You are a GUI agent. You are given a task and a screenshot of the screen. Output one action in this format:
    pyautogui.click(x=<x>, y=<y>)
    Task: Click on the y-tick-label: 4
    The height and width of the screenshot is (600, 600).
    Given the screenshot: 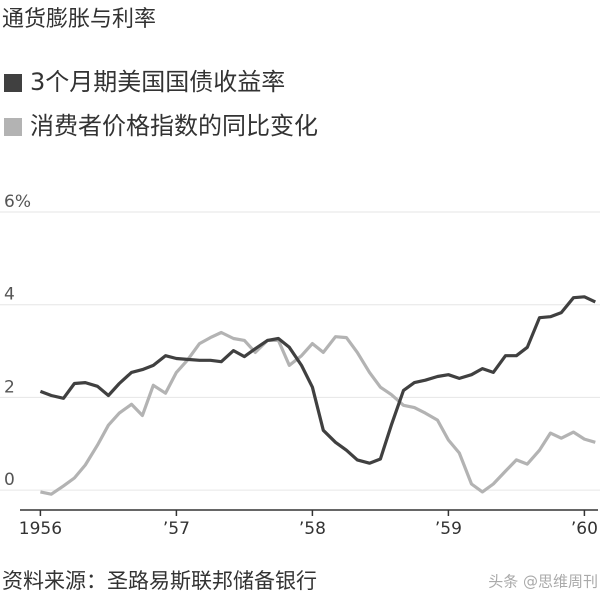 What is the action you would take?
    pyautogui.click(x=9, y=295)
    